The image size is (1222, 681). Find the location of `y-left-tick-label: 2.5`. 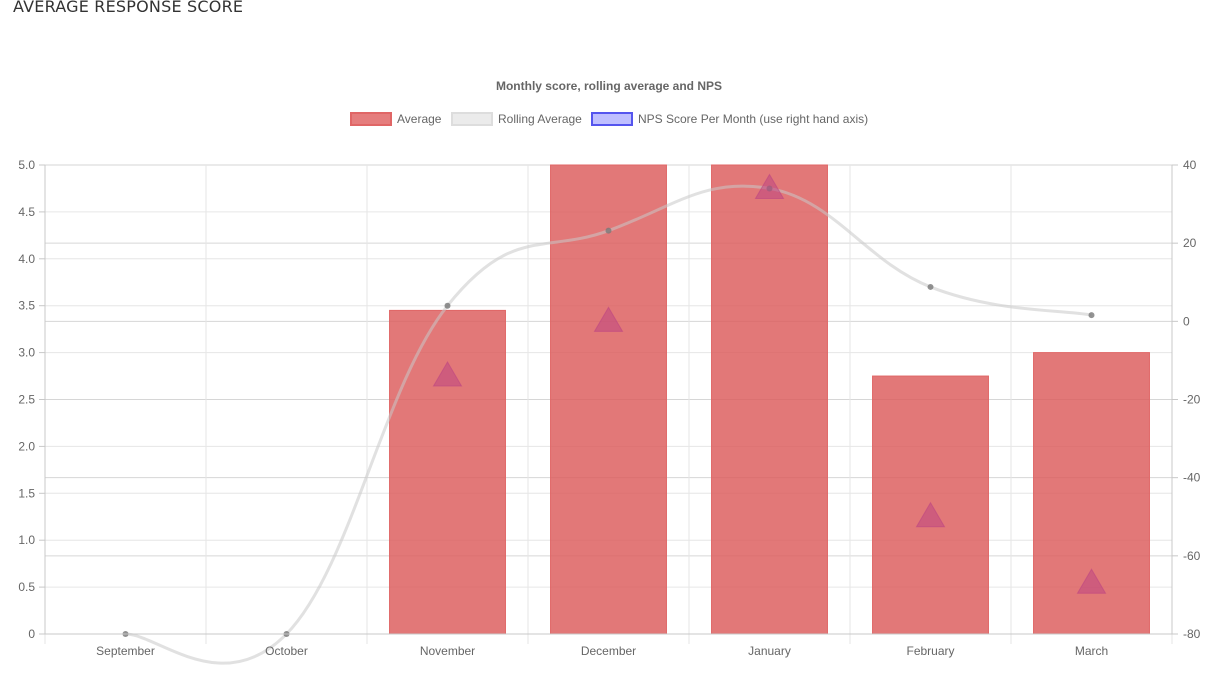

y-left-tick-label: 2.5 is located at coordinates (26, 400).